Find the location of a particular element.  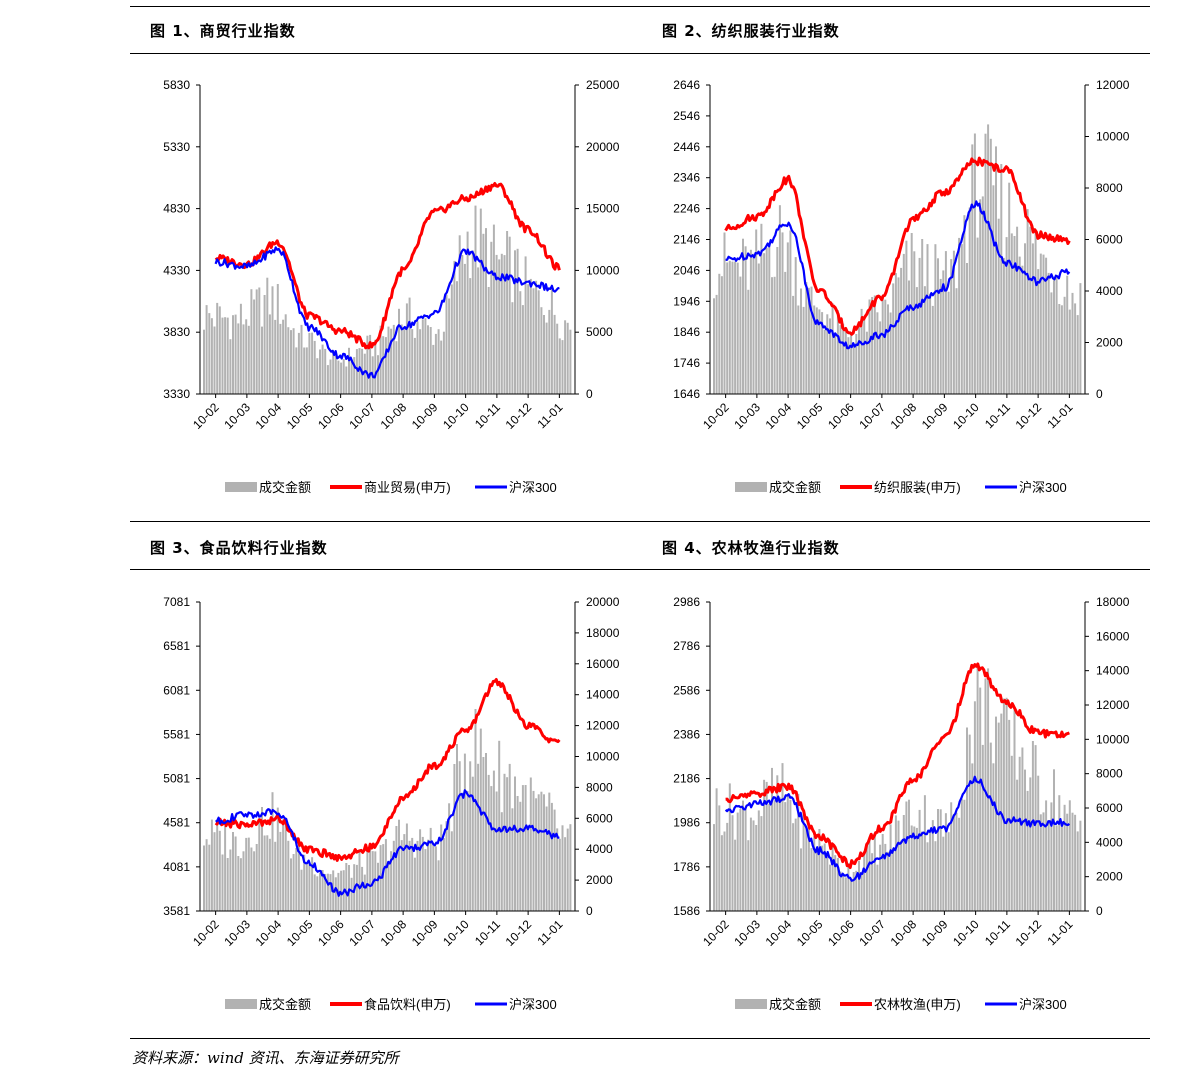

left-tick-label: 6581 is located at coordinates (176, 646).